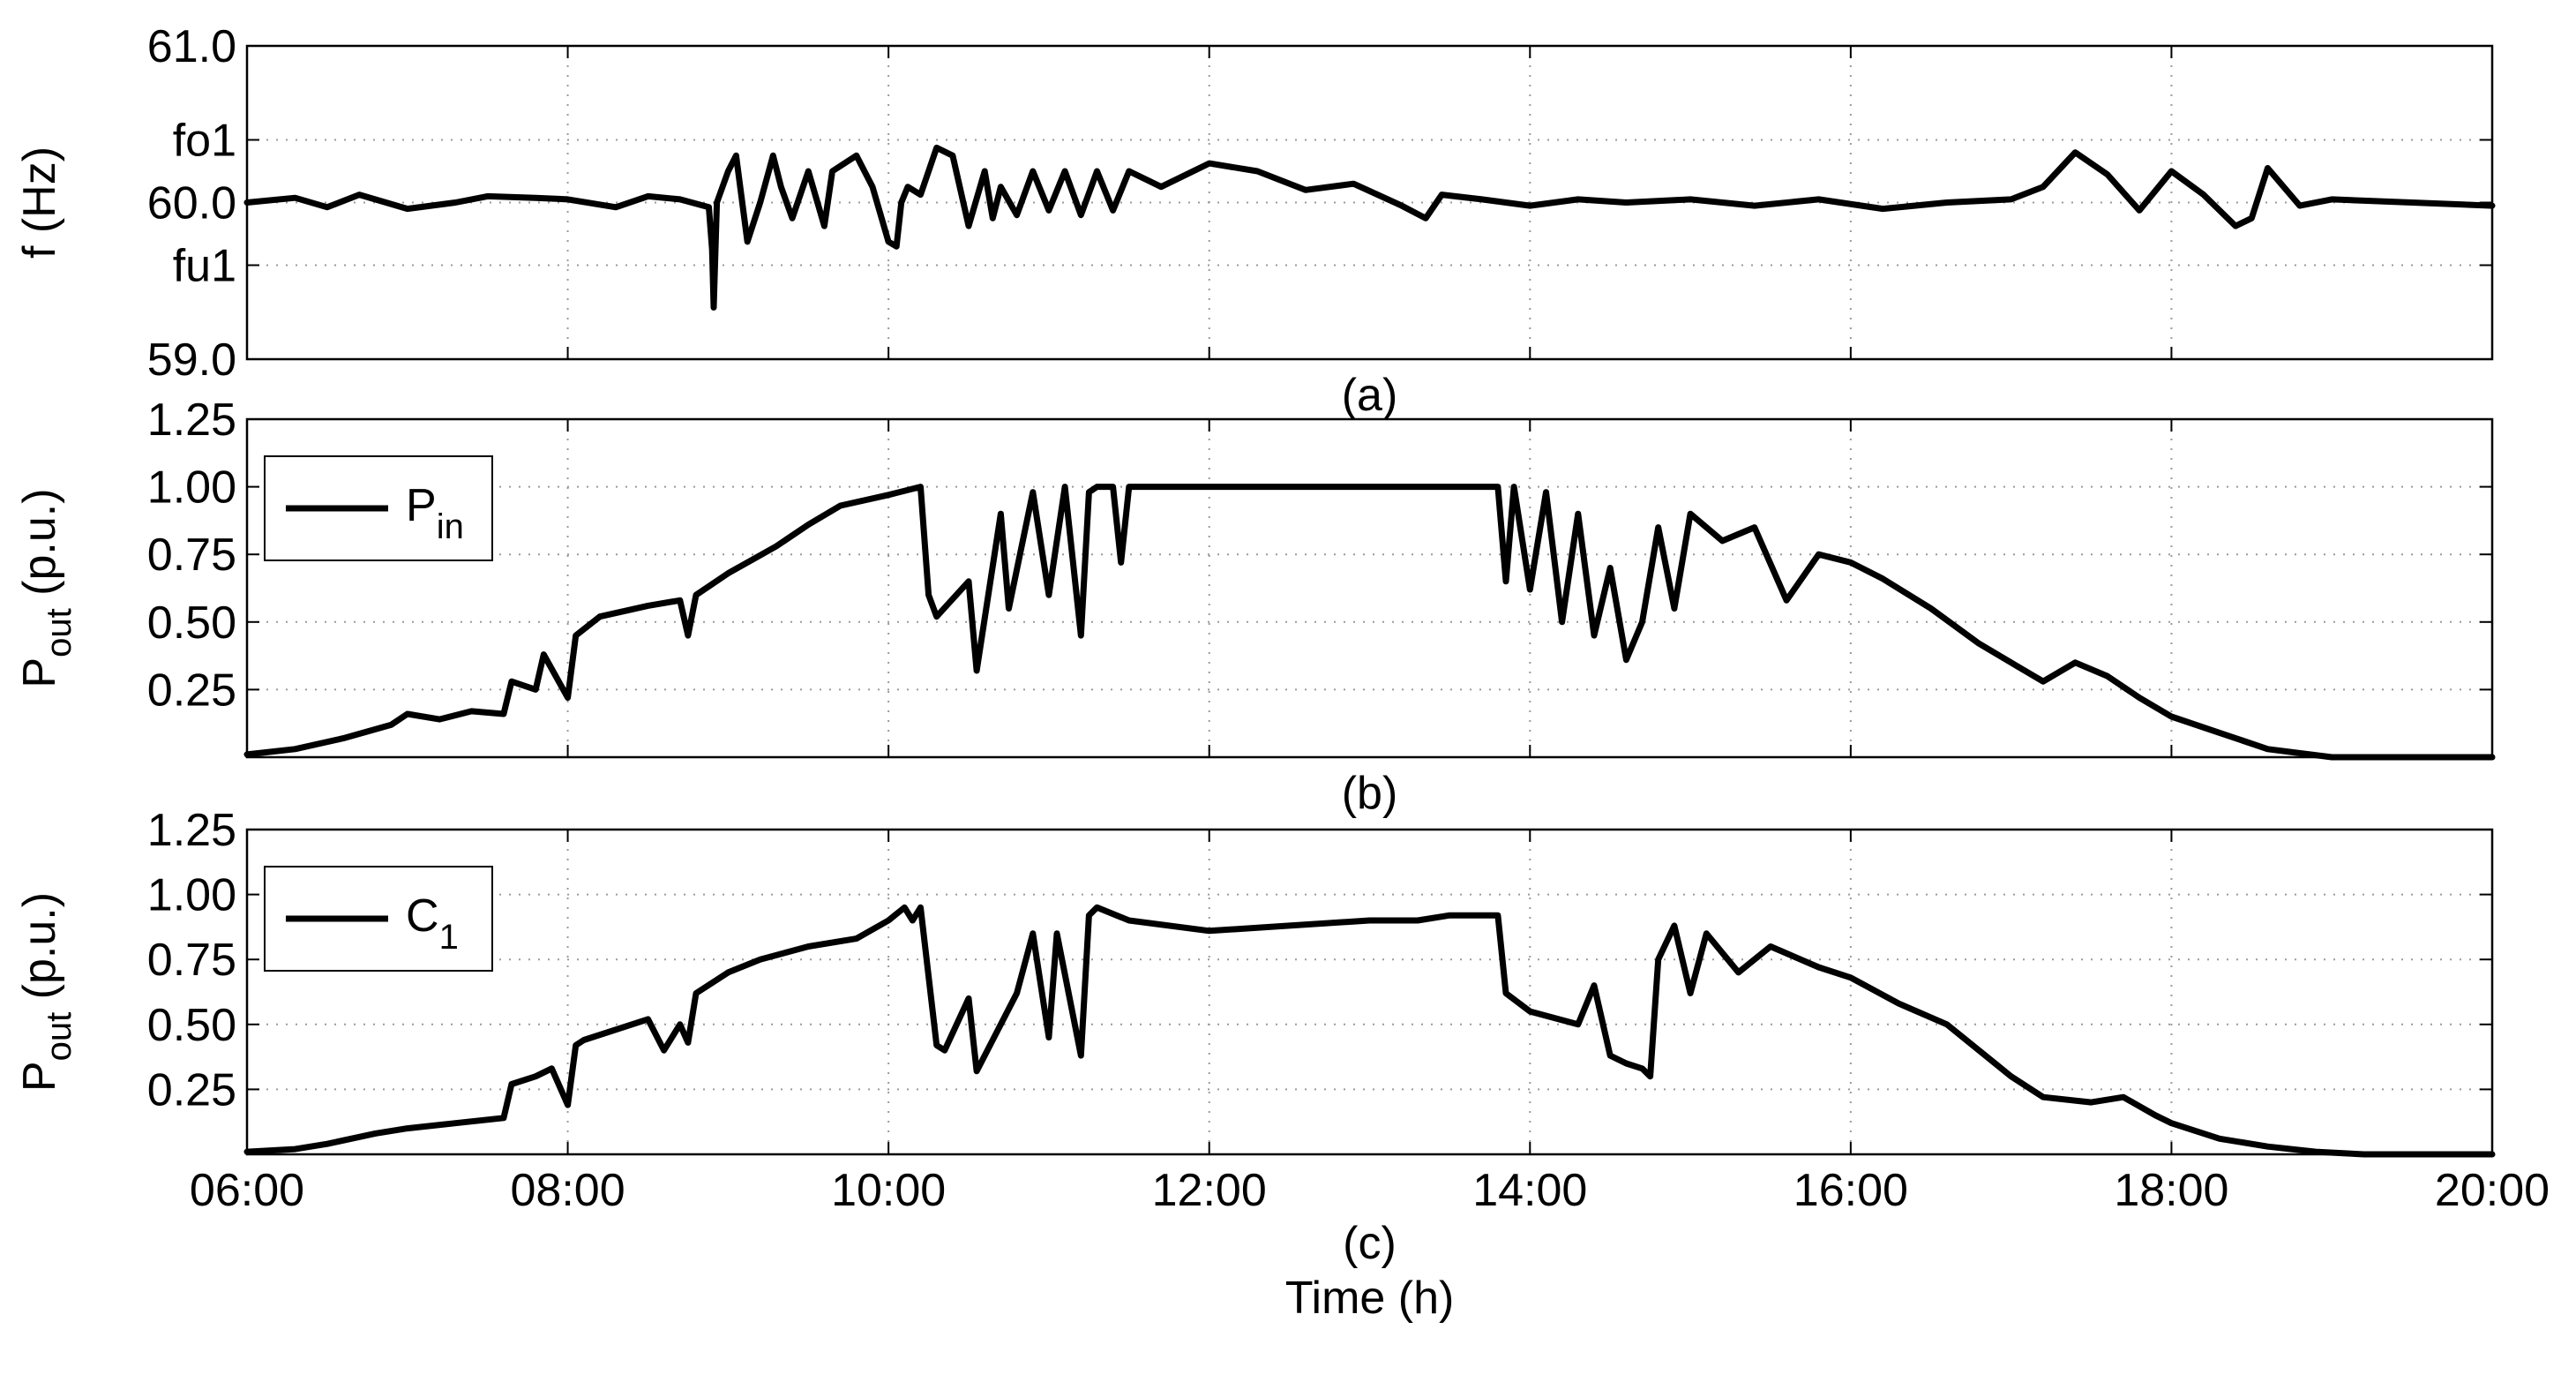  I want to click on x-tick-label: 14:00, so click(1530, 1191).